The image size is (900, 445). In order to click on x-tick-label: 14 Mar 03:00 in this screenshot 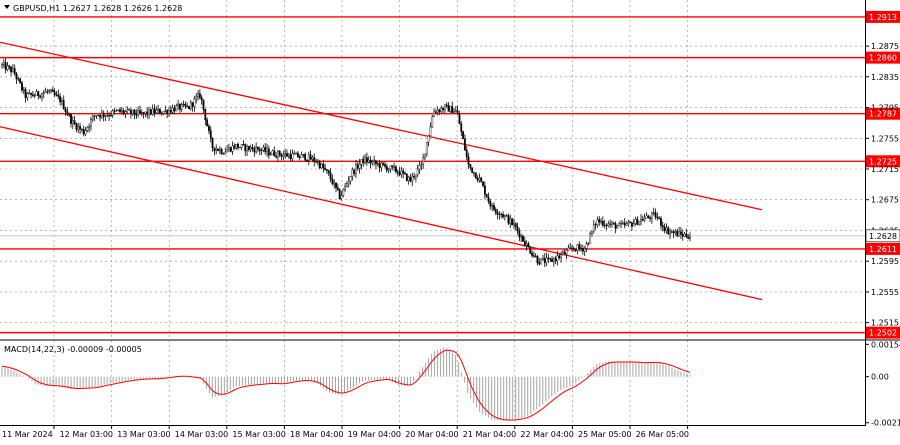, I will do `click(201, 434)`.